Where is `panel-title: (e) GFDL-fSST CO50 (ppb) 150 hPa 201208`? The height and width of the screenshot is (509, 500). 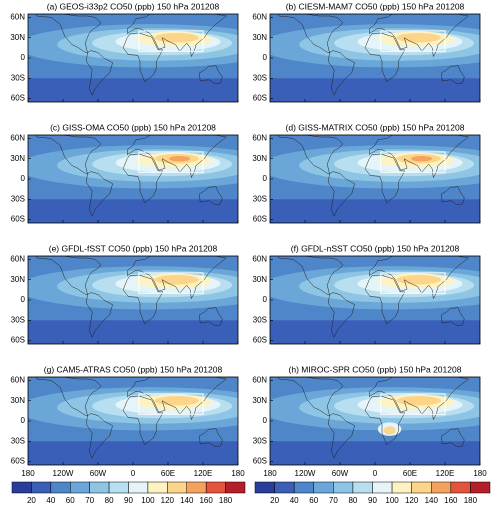 panel-title: (e) GFDL-fSST CO50 (ppb) 150 hPa 201208 is located at coordinates (133, 248).